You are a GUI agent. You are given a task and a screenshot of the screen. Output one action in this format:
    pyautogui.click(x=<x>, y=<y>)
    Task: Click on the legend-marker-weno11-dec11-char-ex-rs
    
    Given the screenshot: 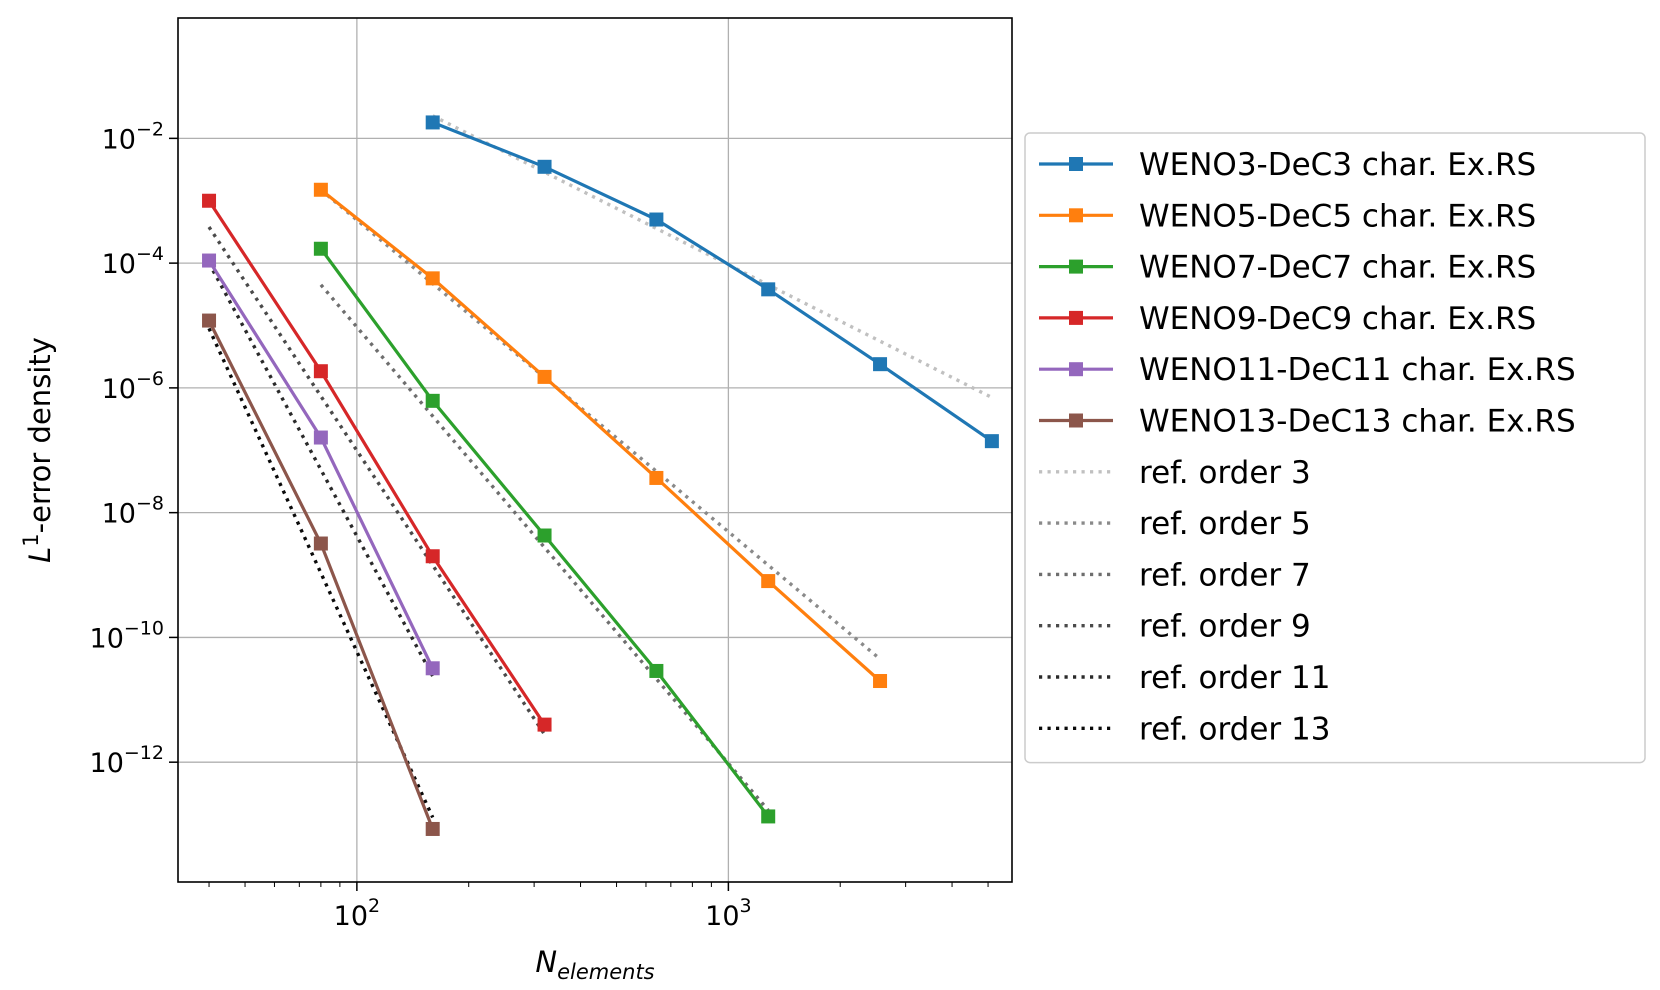 What is the action you would take?
    pyautogui.click(x=1076, y=369)
    